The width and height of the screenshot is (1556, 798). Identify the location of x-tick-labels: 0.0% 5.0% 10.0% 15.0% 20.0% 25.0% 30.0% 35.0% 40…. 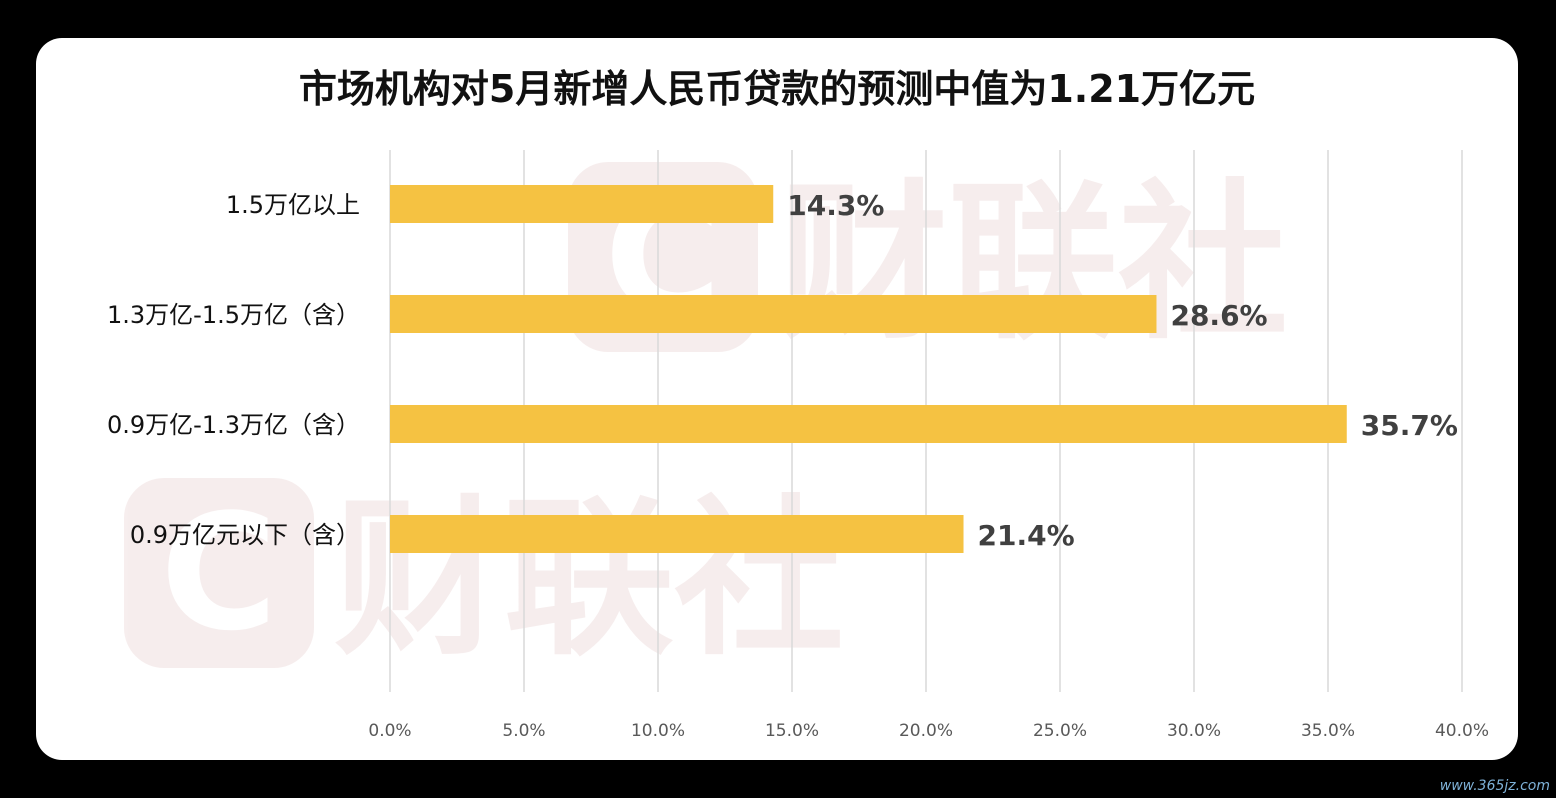
(928, 731).